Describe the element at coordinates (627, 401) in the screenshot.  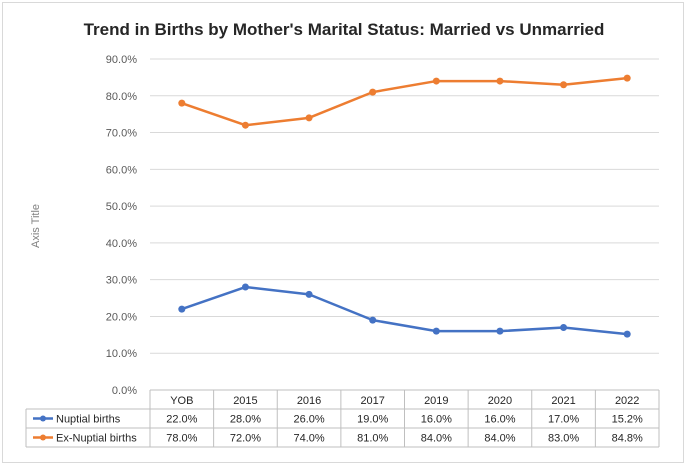
I see `x-tick-label: 2022` at that location.